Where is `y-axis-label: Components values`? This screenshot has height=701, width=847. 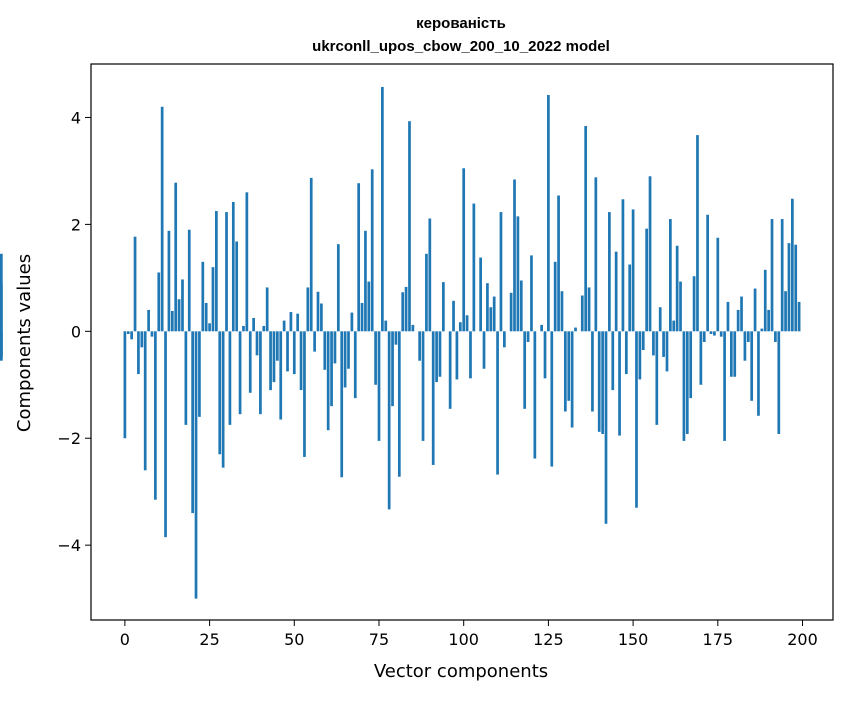 y-axis-label: Components values is located at coordinates (24, 343).